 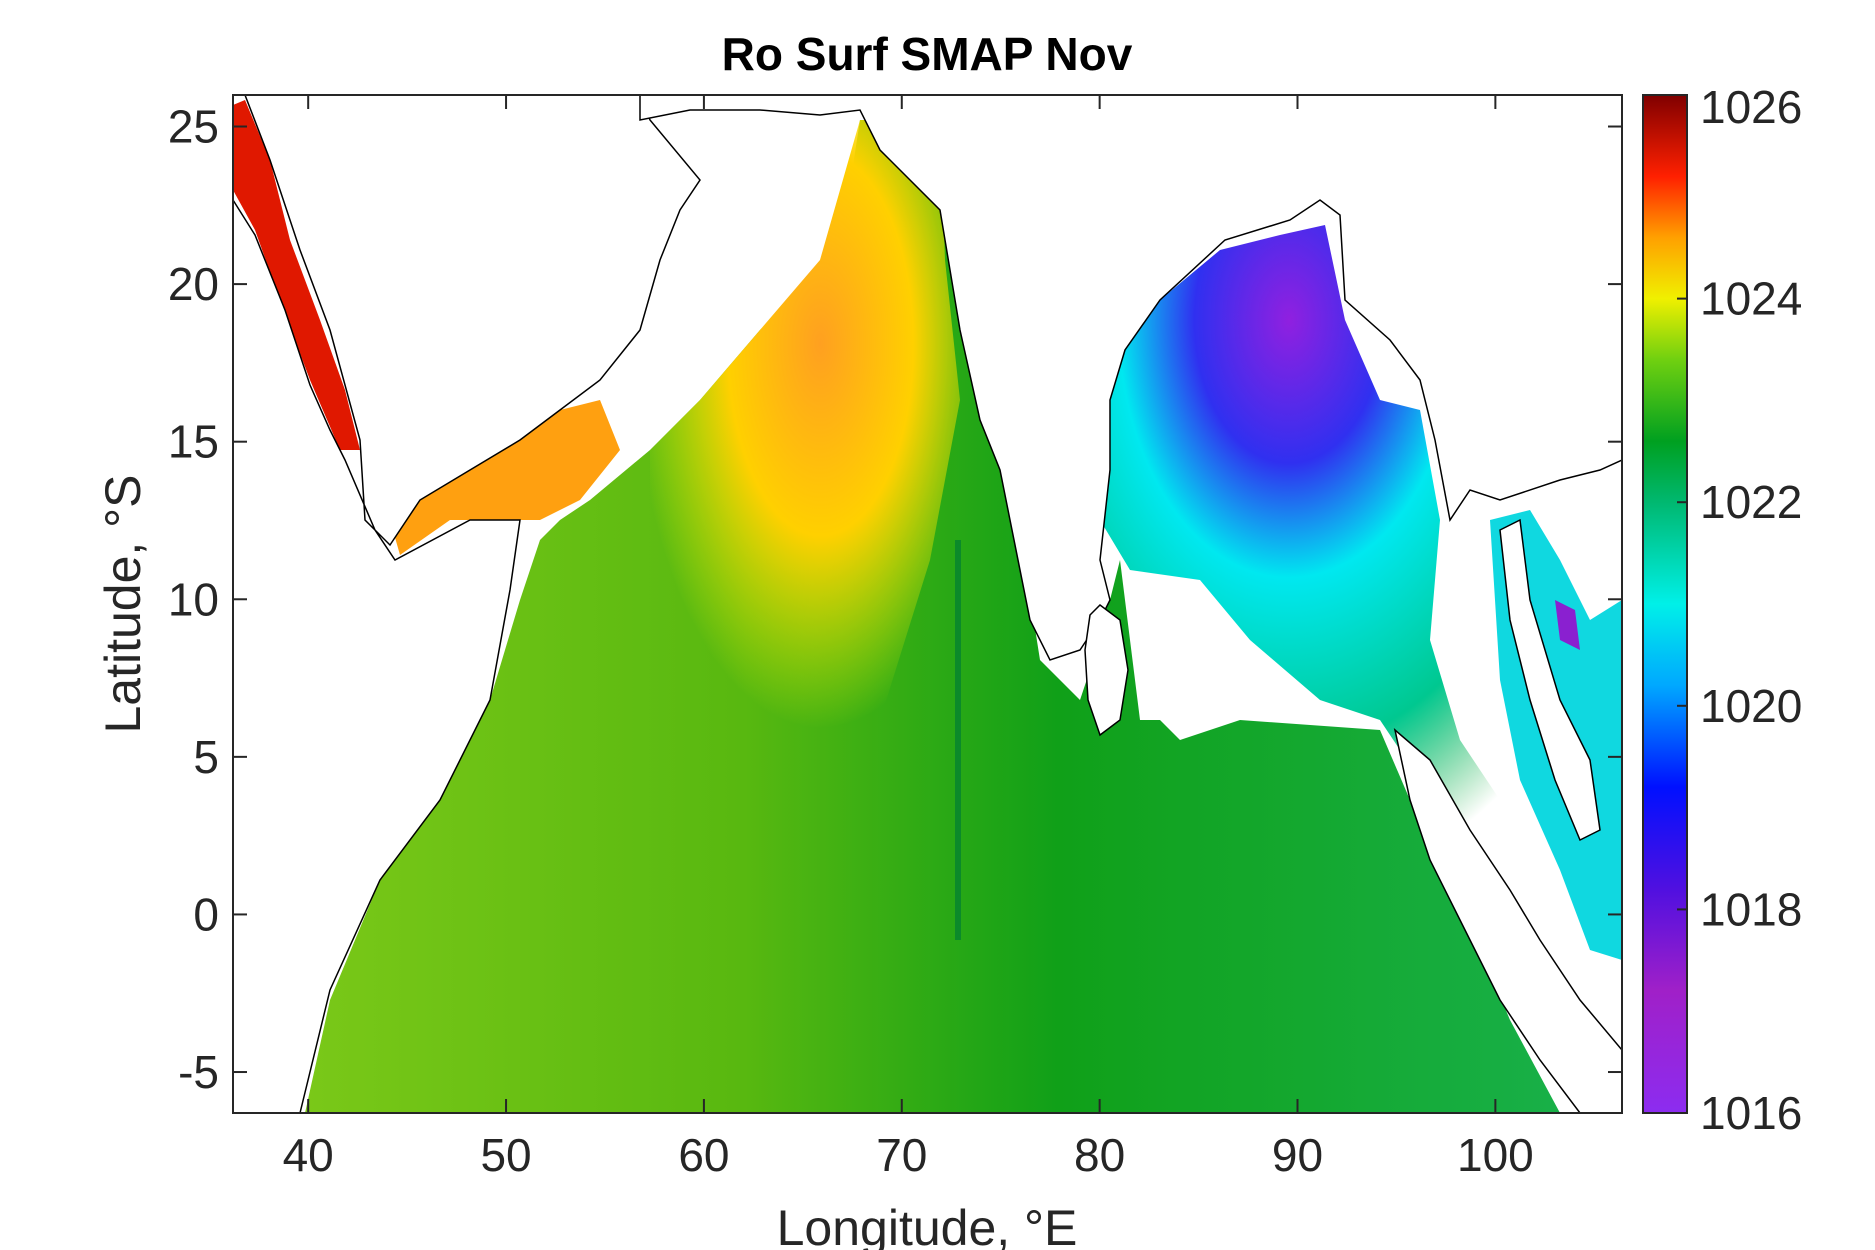 I want to click on y-tick-label: 20, so click(x=193, y=284).